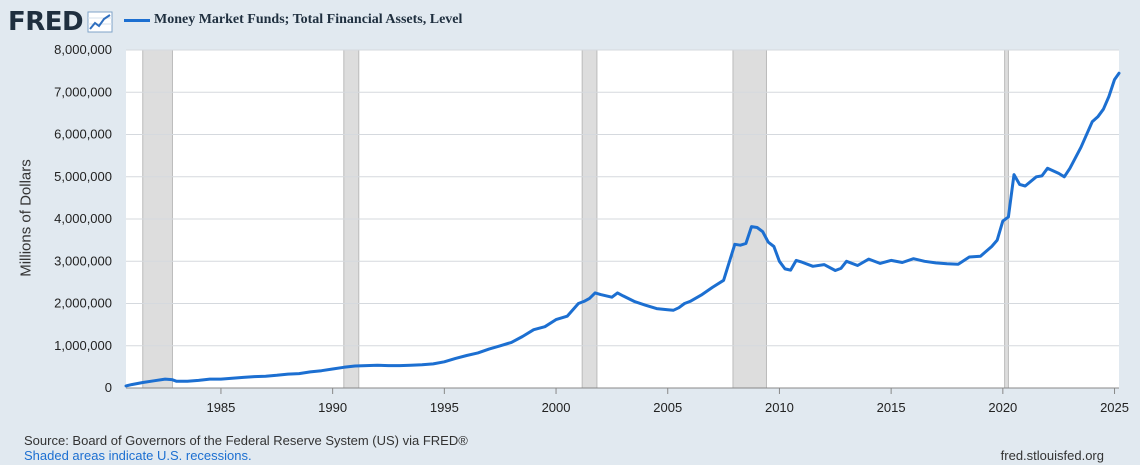 This screenshot has width=1140, height=465. What do you see at coordinates (83, 303) in the screenshot?
I see `y-tick-label: 2,000,000` at bounding box center [83, 303].